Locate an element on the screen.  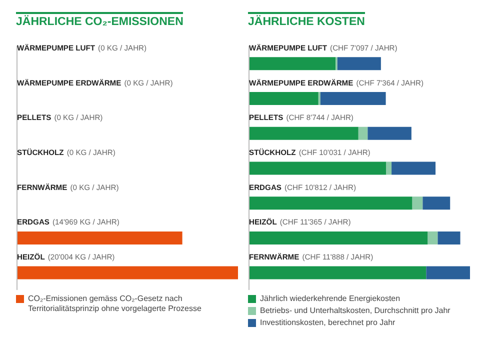
legend-label: CO₂-Emissionen gemäss CO₂-Gesetz nach Territorialitätsprinzip ohne vorgelagerte Prozesse is located at coordinates (115, 304).